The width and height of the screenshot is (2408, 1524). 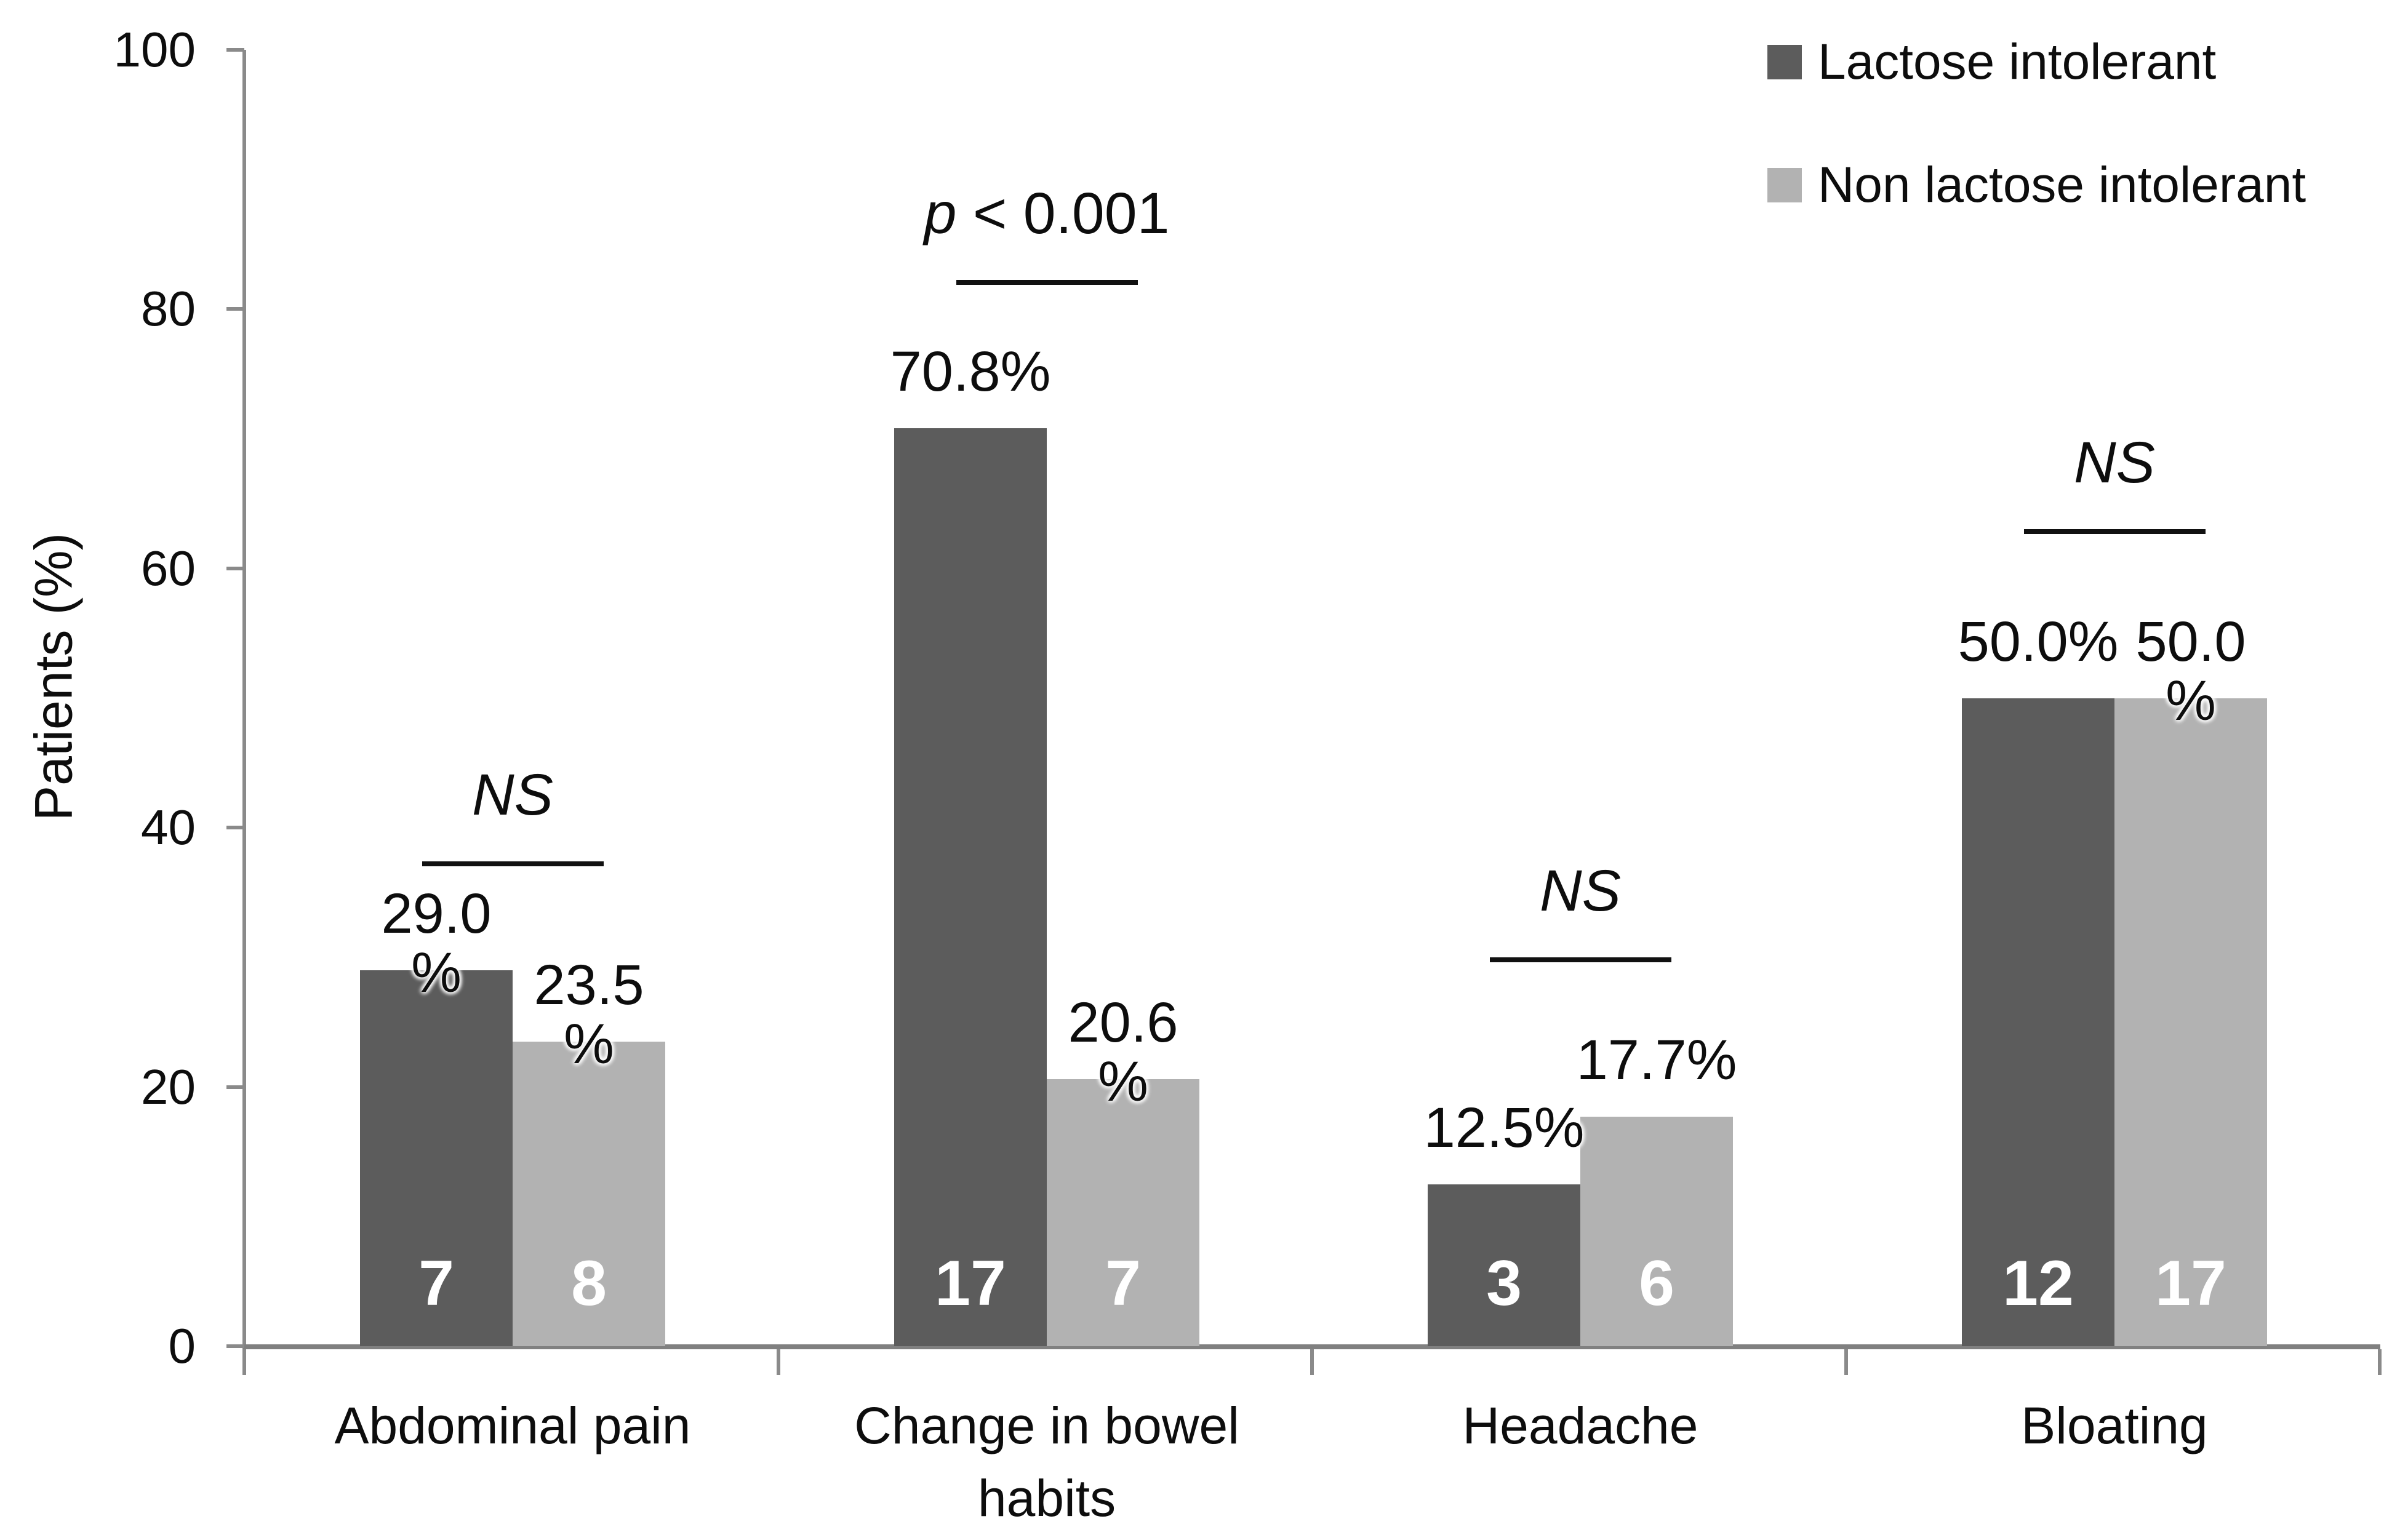 I want to click on category-label-line: habits, so click(x=1046, y=1496).